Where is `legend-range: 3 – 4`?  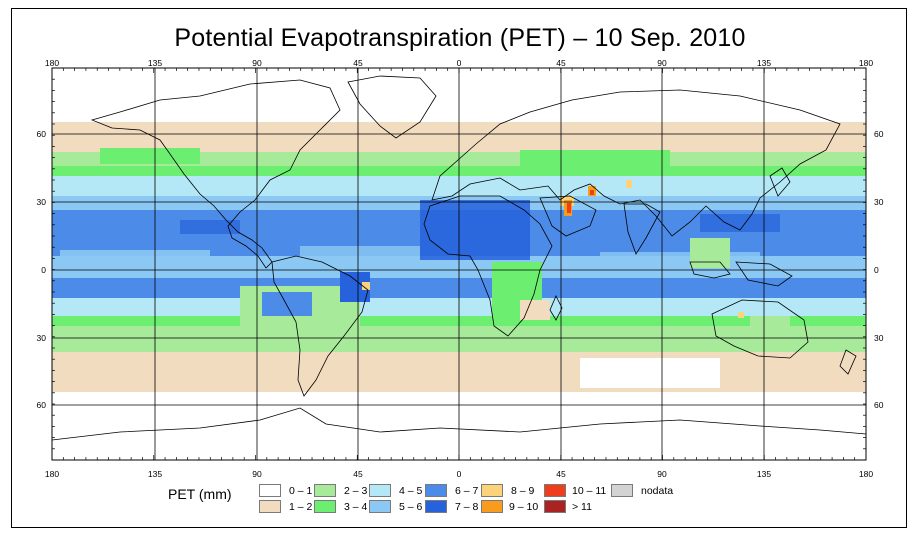
legend-range: 3 – 4 is located at coordinates (356, 507).